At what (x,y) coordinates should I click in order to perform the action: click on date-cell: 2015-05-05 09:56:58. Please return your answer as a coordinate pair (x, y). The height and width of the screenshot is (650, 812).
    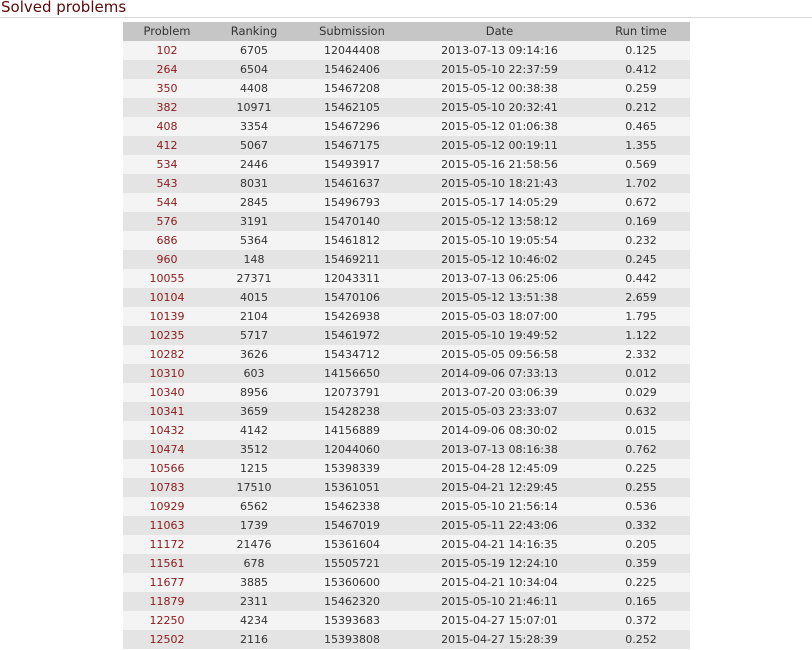
    Looking at the image, I should click on (499, 354).